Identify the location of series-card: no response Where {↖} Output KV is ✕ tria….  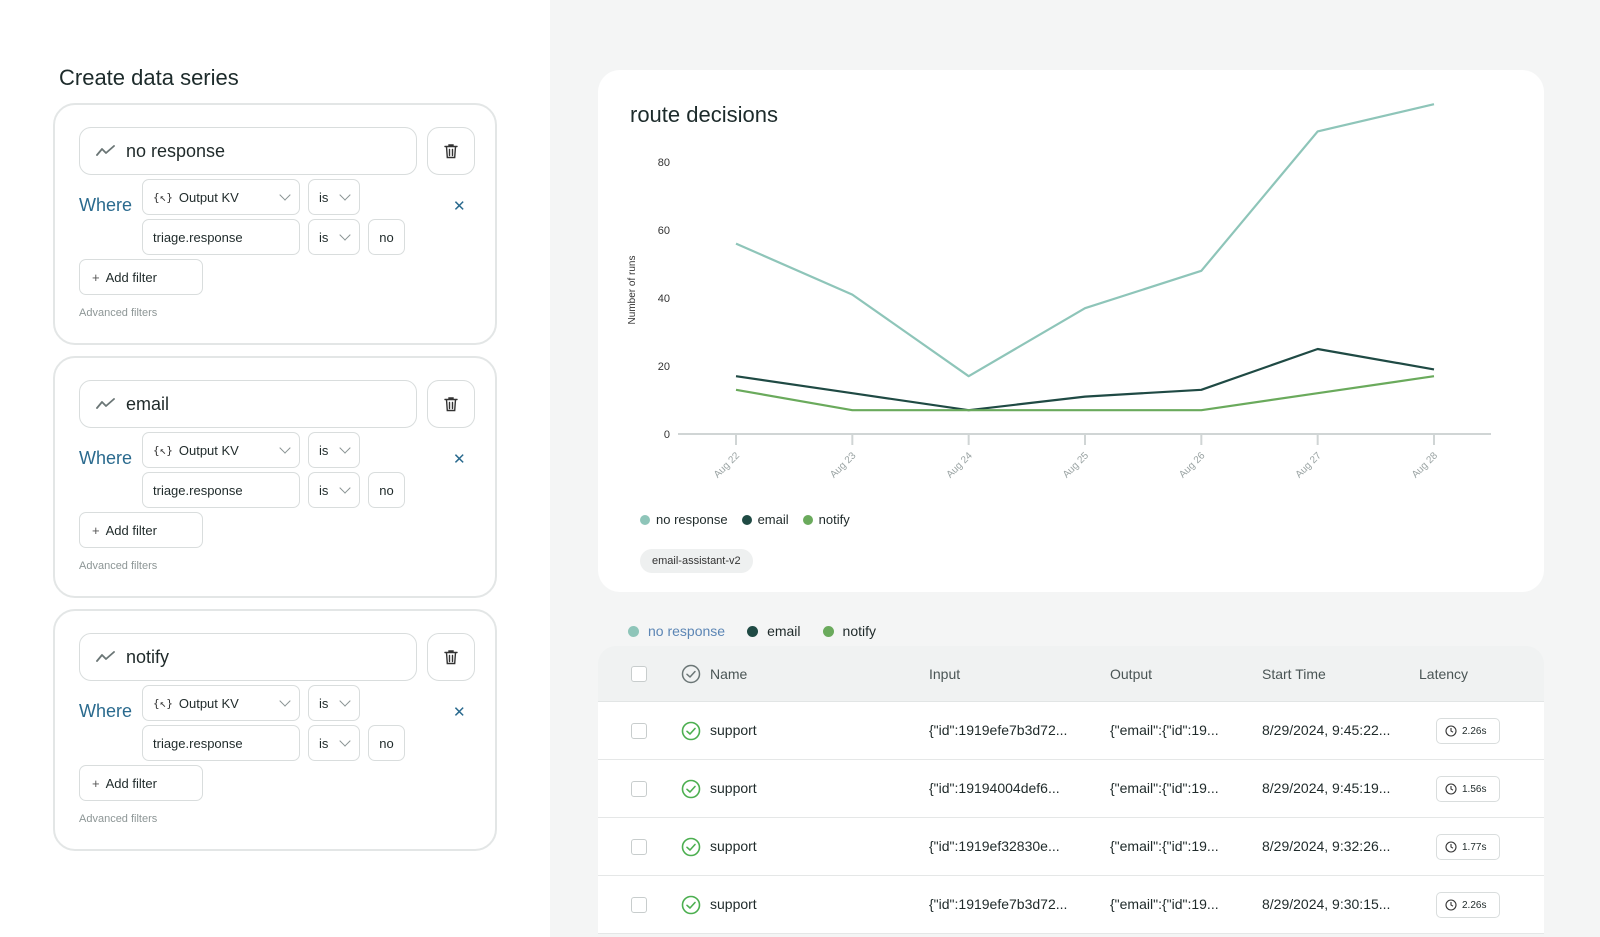
(275, 224).